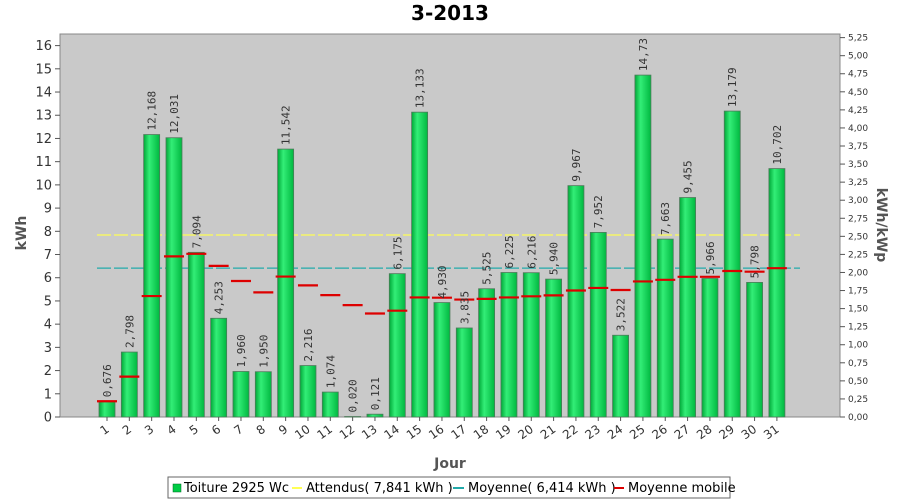 The width and height of the screenshot is (900, 500). I want to click on y-right-tick-label: 5,00, so click(858, 57).